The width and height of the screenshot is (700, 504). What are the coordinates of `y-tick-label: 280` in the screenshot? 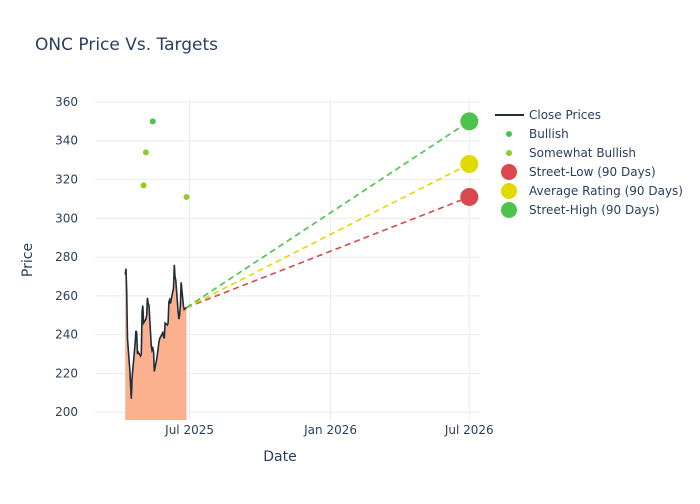 It's located at (66, 257).